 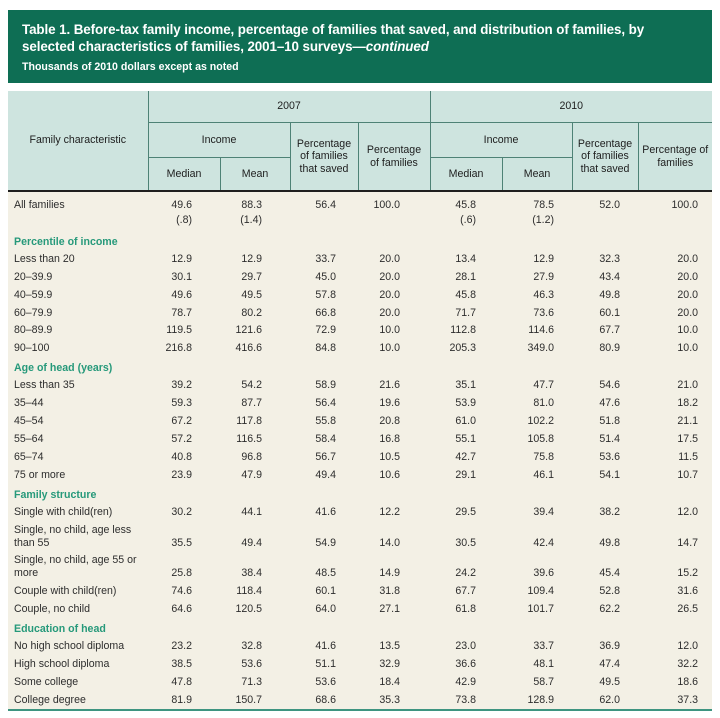 What do you see at coordinates (255, 348) in the screenshot?
I see `cell-value: 416.6` at bounding box center [255, 348].